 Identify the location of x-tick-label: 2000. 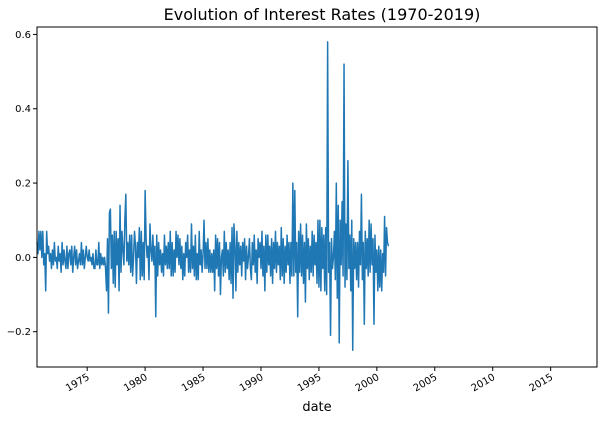
(368, 383).